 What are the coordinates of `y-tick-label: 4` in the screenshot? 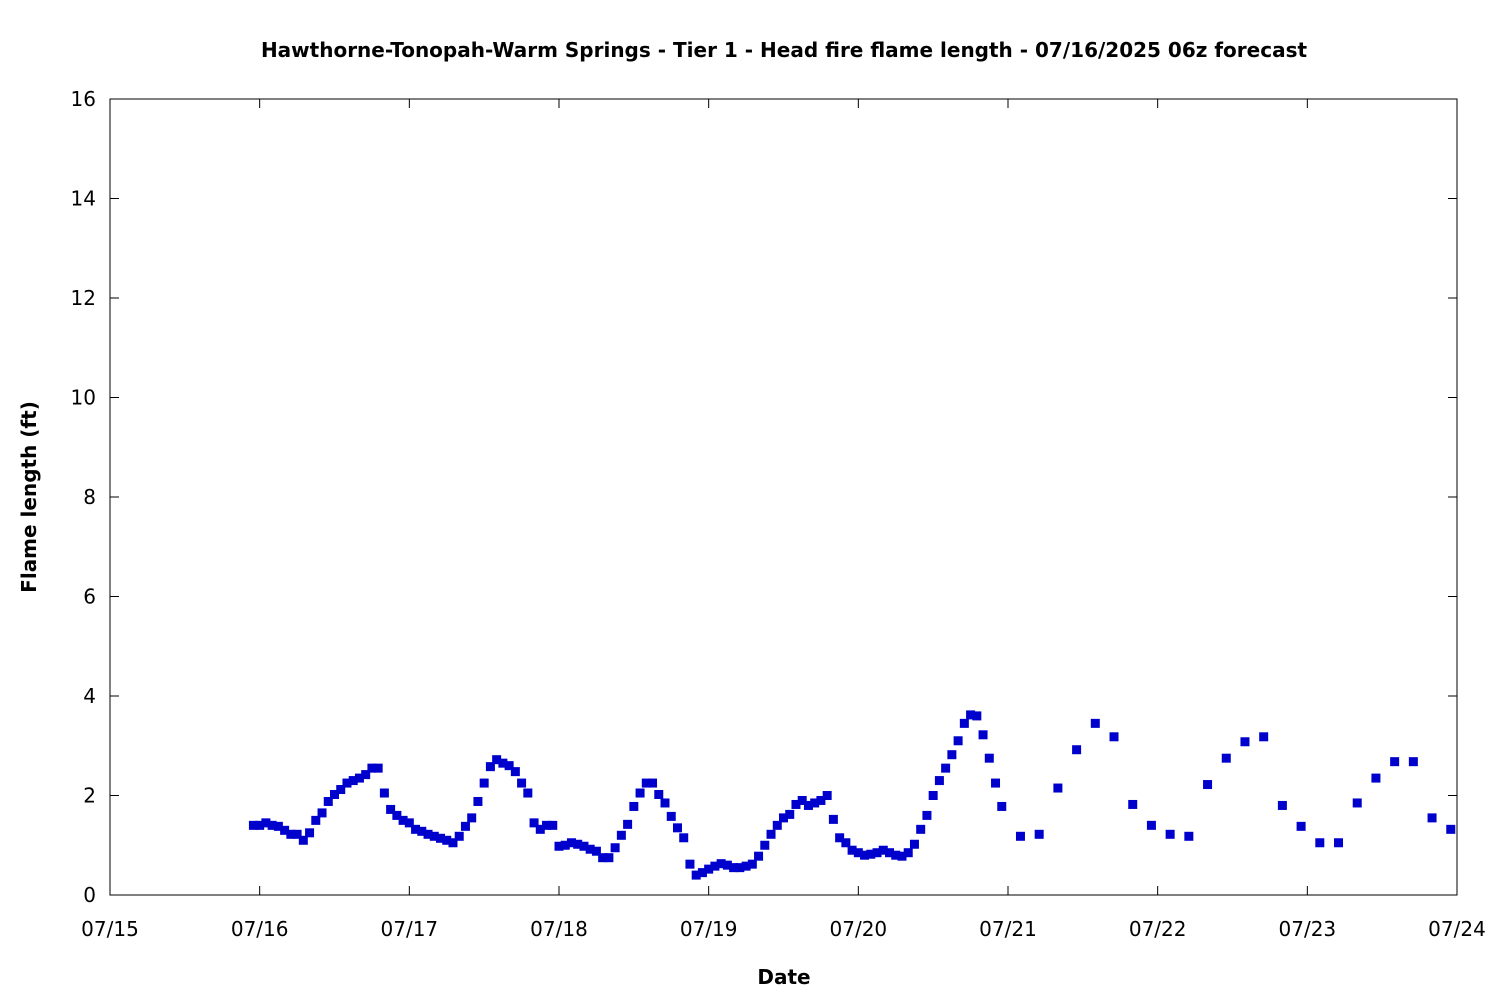 It's located at (89, 696).